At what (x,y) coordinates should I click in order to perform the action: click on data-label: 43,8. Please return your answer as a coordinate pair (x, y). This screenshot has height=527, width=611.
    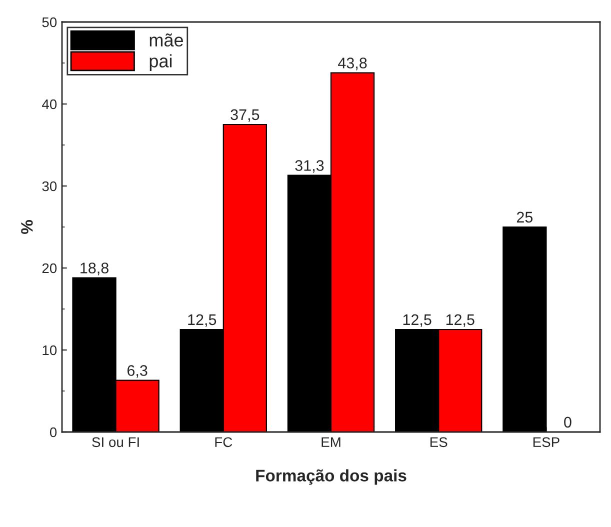
    Looking at the image, I should click on (352, 64).